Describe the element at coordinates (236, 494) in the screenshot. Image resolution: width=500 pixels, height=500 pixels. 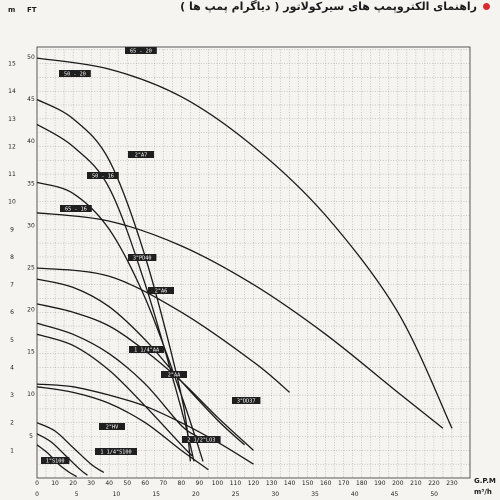
I see `x-tick-m3h: 25` at that location.